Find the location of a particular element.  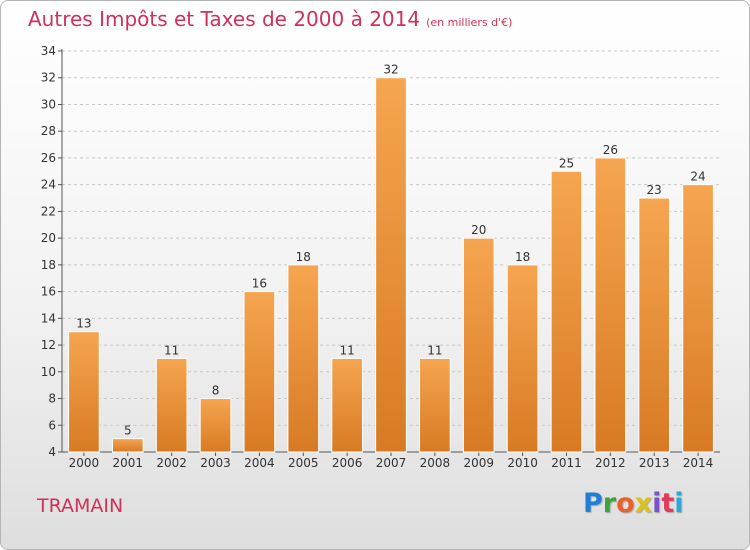

x-tick-label: 2007 is located at coordinates (391, 463).